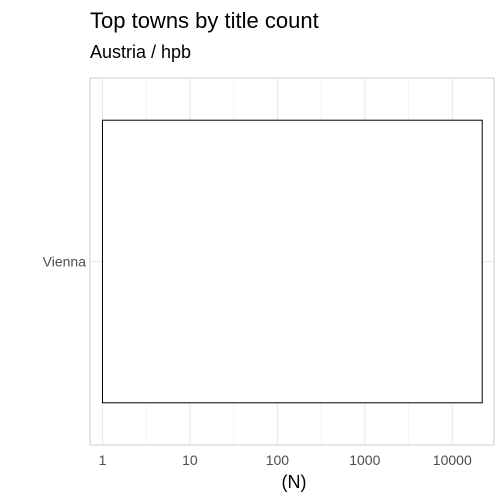  Describe the element at coordinates (364, 460) in the screenshot. I see `x-tick-label: 1000` at that location.